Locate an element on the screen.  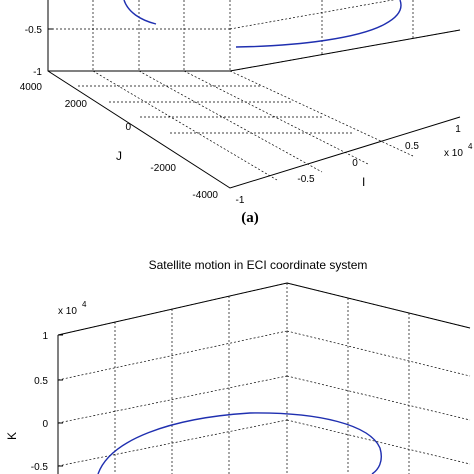
panel-b-z-multiplier: x 10 4 is located at coordinates (72, 308).